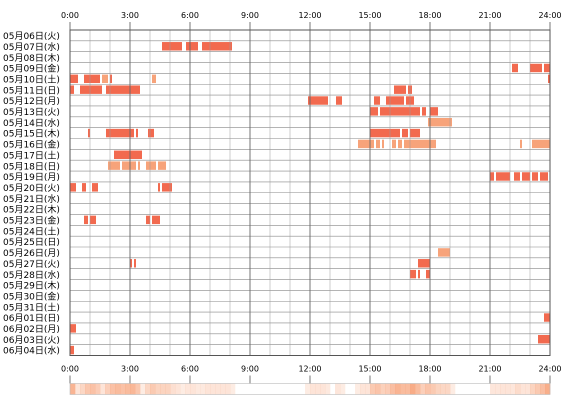 The width and height of the screenshot is (570, 400). What do you see at coordinates (31, 69) in the screenshot?
I see `row-label: 05月09日(金)` at bounding box center [31, 69].